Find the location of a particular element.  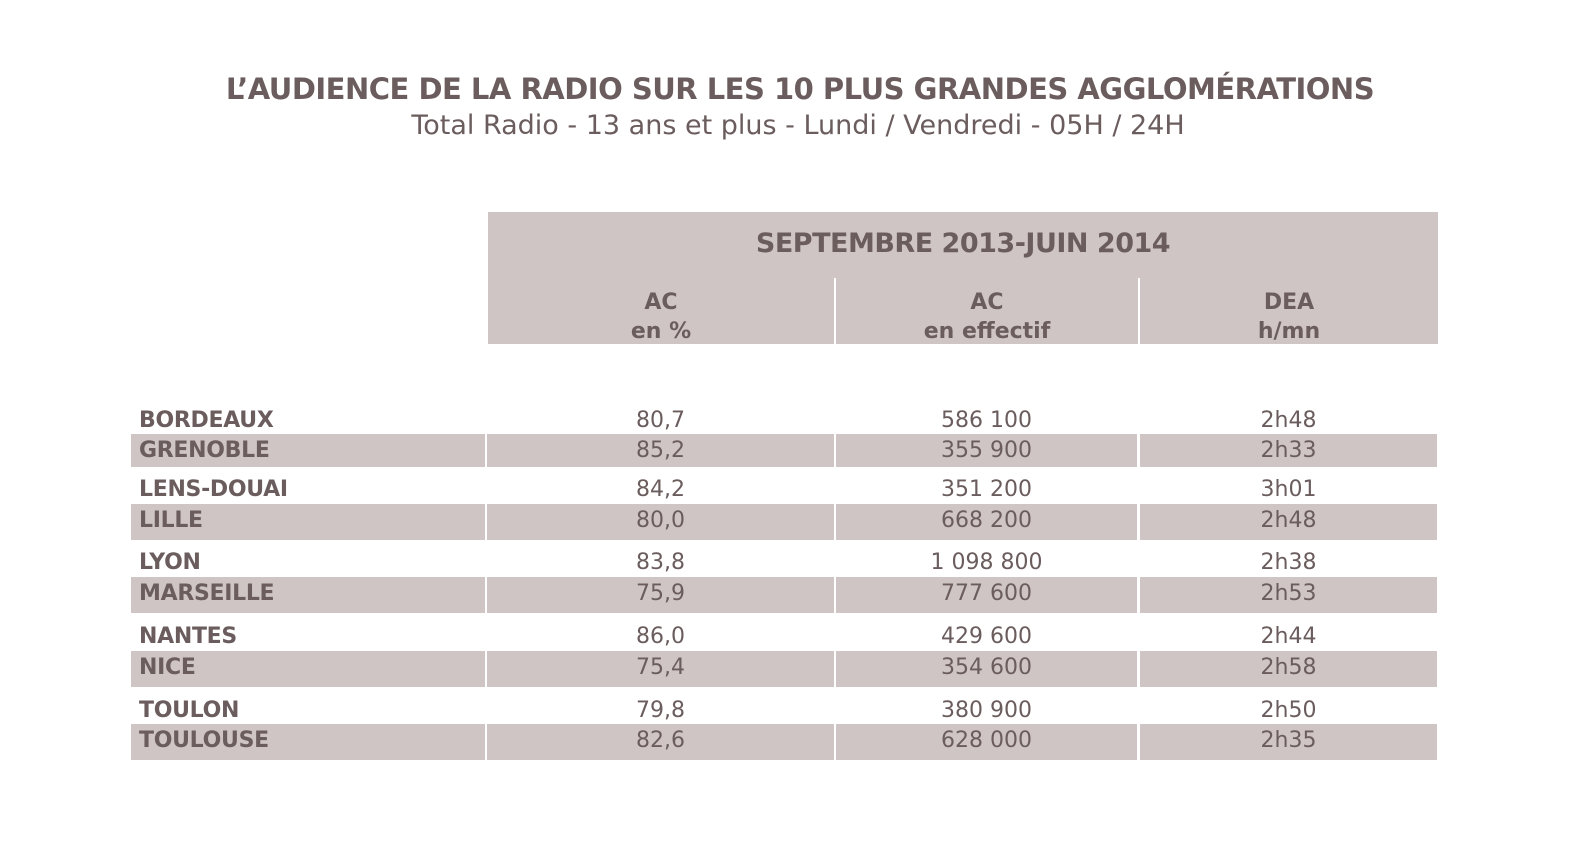

dea-cell: 2h53 is located at coordinates (1288, 595).